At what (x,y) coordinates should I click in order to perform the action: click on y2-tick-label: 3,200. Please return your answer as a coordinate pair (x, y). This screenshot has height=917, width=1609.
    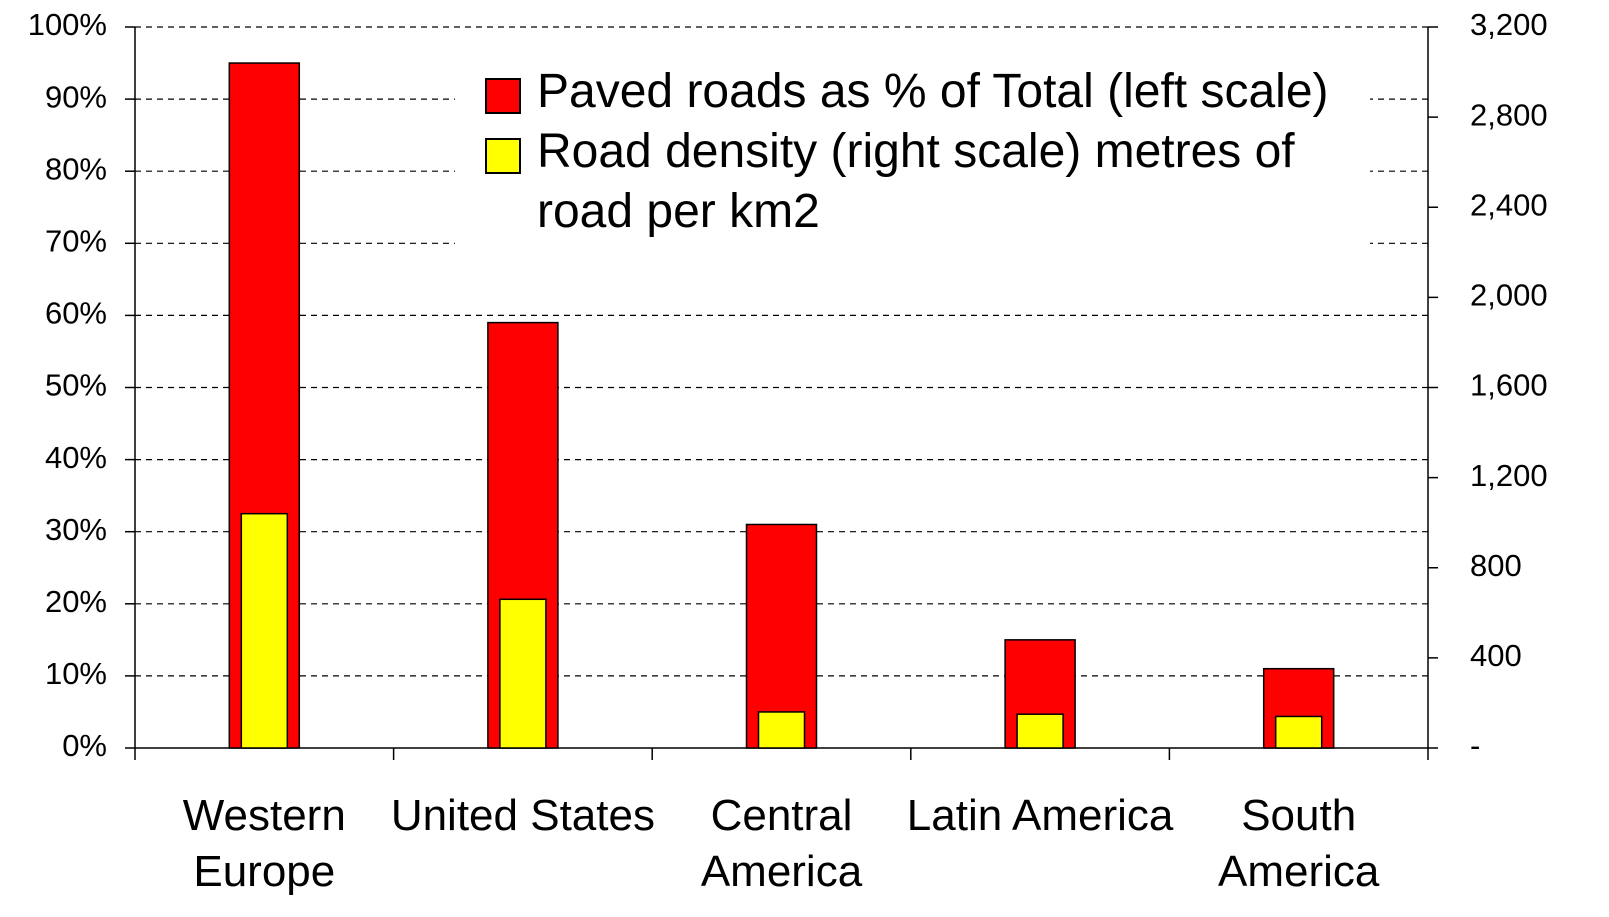
    Looking at the image, I should click on (1509, 24).